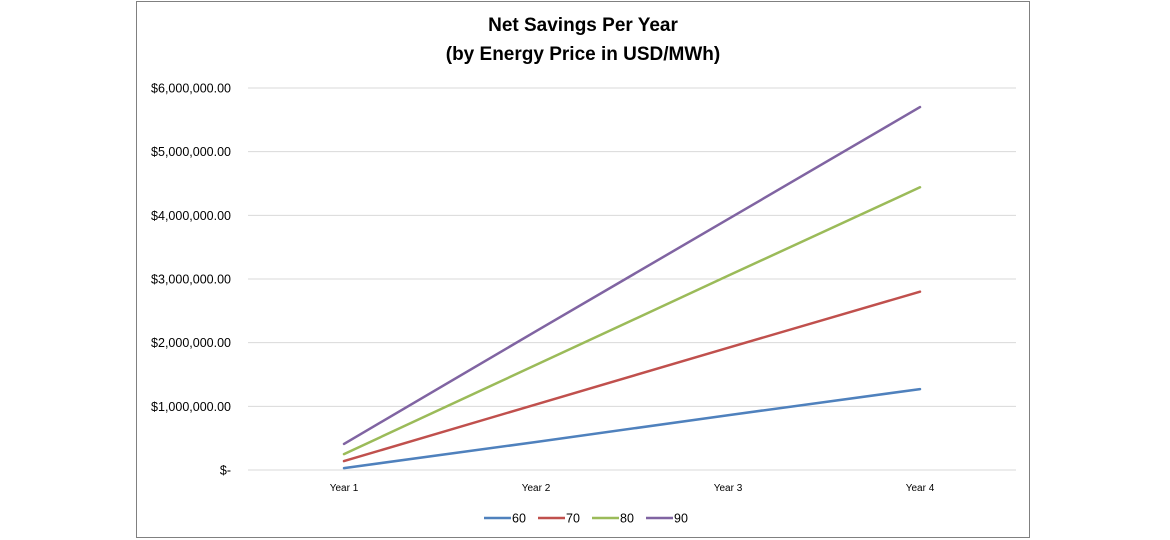  Describe the element at coordinates (583, 25) in the screenshot. I see `chart-title-line-1: Net Savings Per Year` at that location.